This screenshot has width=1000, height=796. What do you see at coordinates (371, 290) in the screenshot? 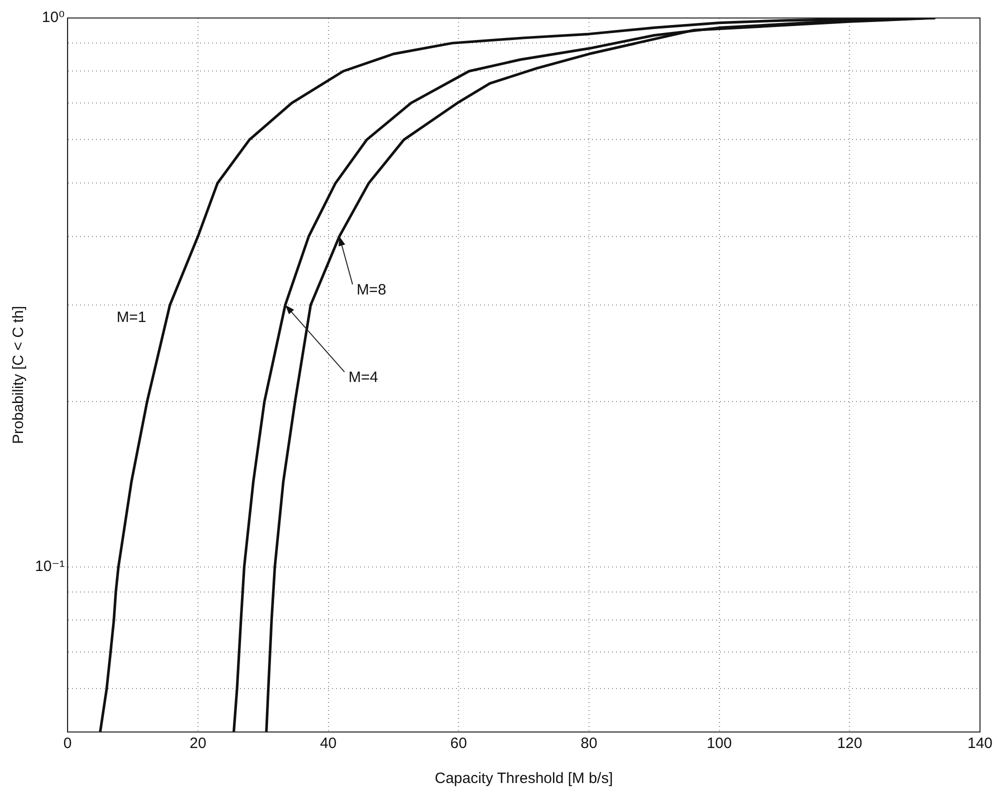
I see `annotation: M=8` at bounding box center [371, 290].